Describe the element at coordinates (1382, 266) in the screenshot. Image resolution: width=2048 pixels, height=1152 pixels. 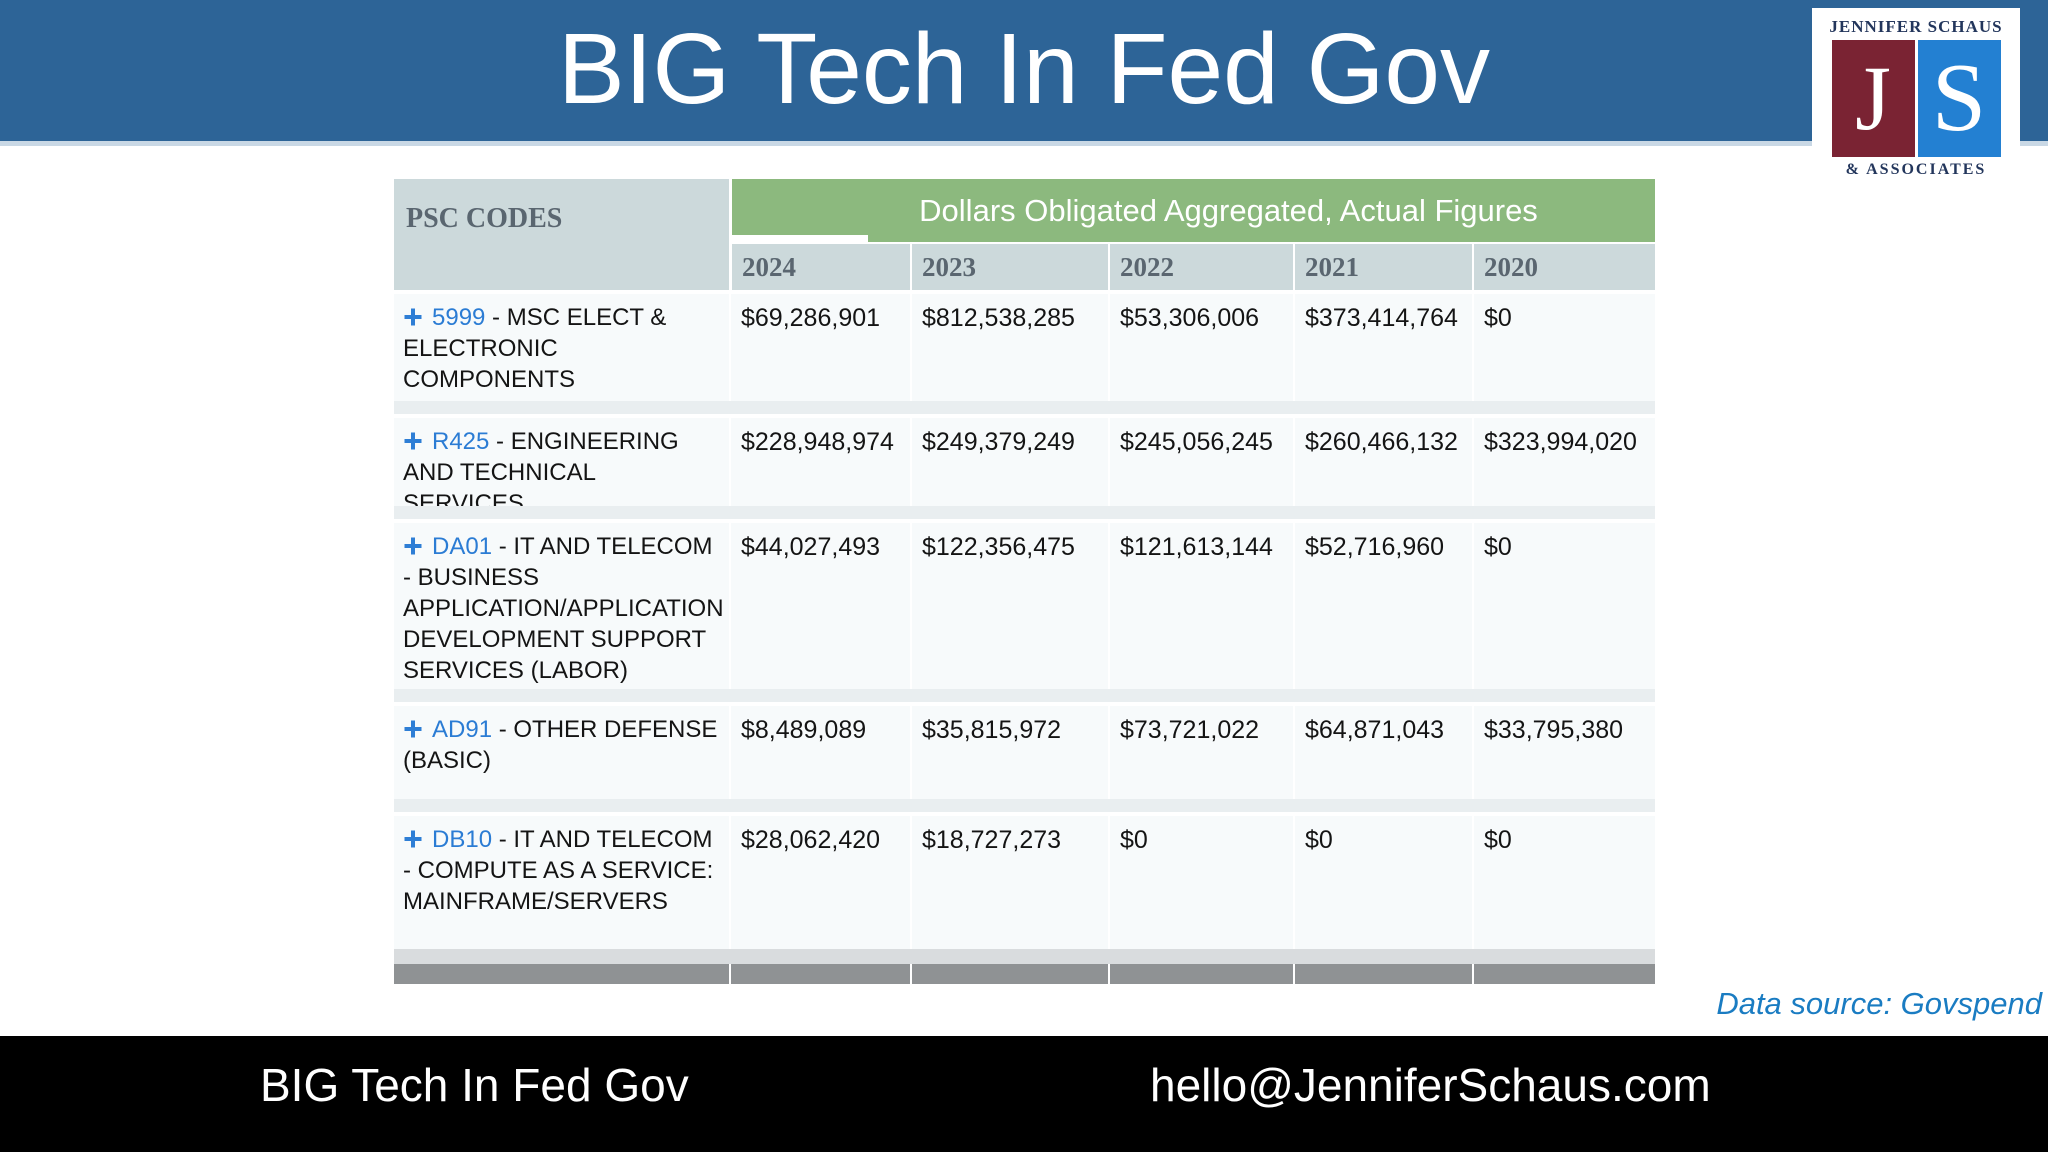
I see `year-header-2021: 2021` at that location.